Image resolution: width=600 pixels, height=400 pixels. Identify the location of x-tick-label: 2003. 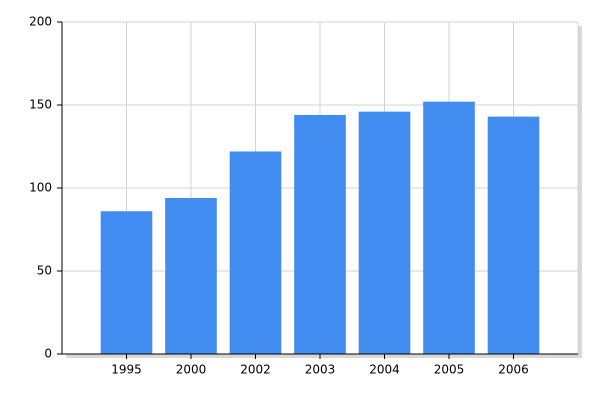
(320, 370).